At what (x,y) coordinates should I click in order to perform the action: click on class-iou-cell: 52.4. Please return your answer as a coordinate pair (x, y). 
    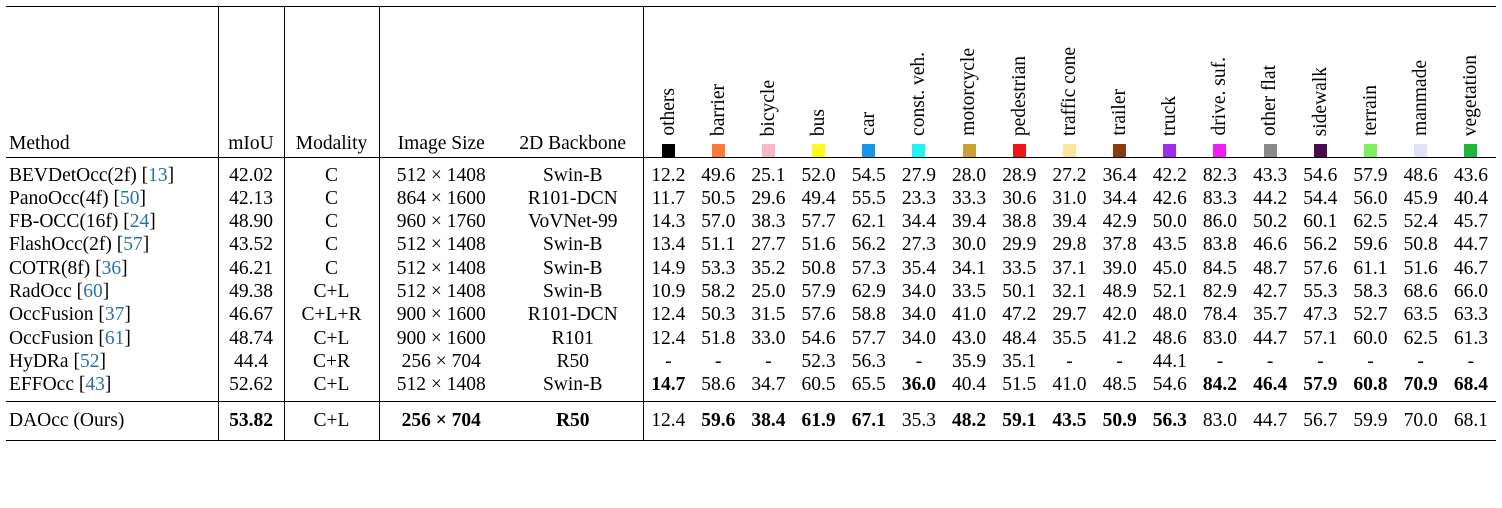
    Looking at the image, I should click on (1420, 222).